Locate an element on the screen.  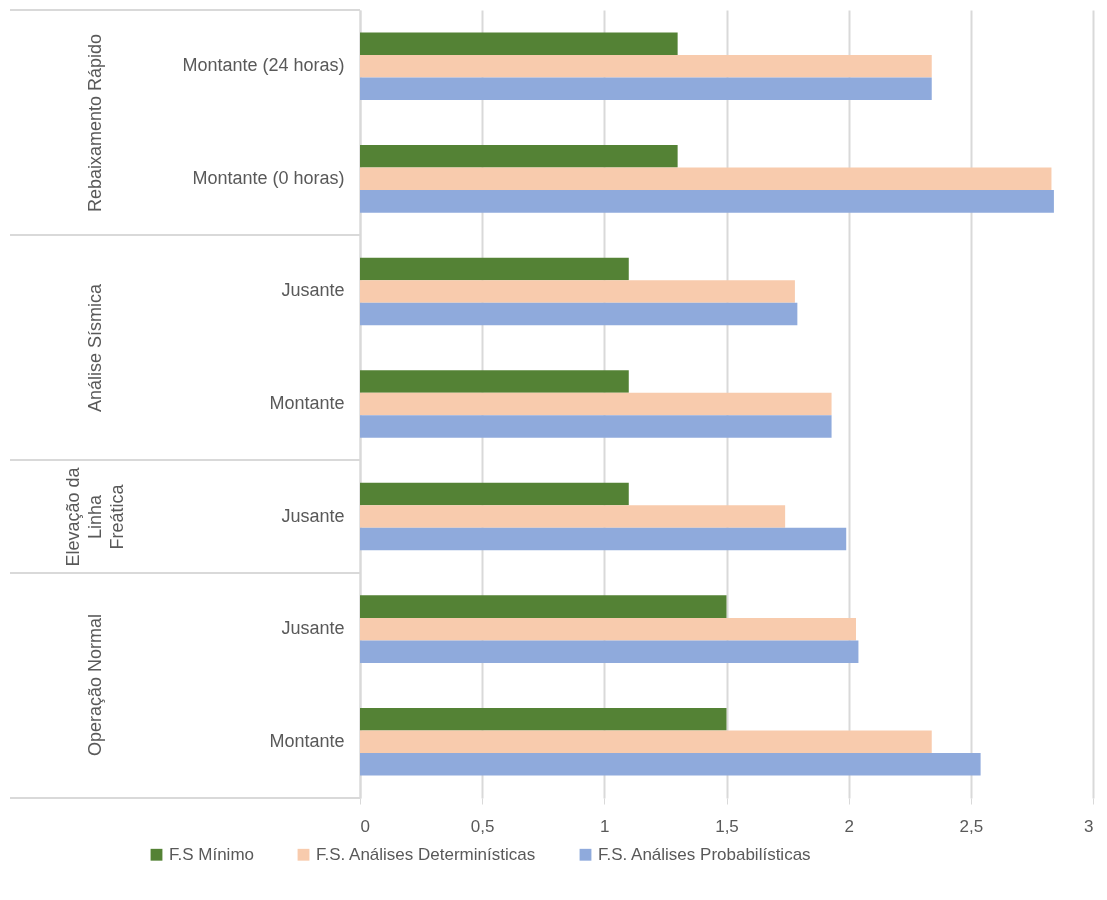
x-tick-label: 3 is located at coordinates (1089, 826).